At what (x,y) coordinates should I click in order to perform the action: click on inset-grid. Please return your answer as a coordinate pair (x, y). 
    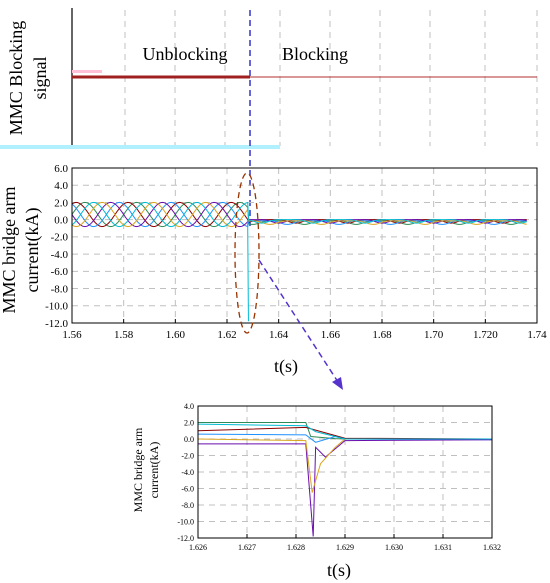
    Looking at the image, I should click on (345, 472).